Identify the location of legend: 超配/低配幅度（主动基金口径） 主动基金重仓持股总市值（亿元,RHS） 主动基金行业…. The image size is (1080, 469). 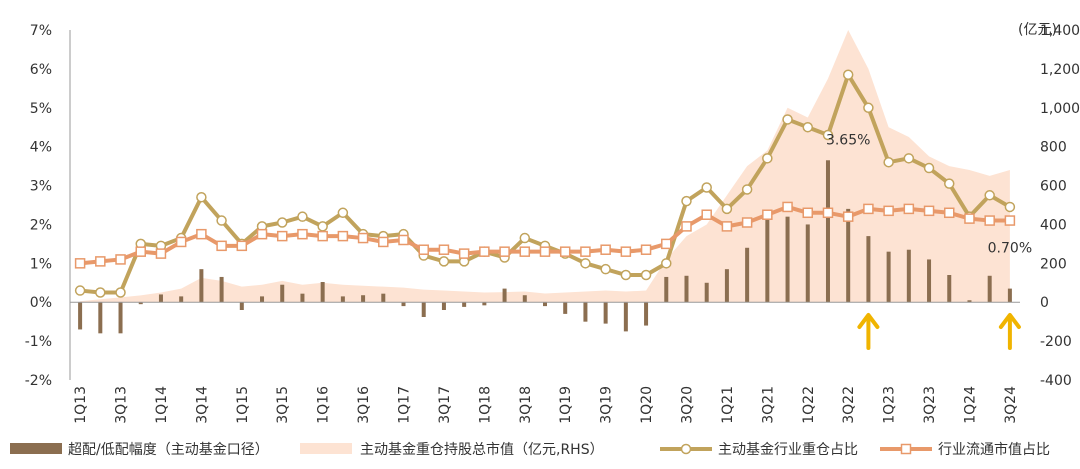
(530, 449).